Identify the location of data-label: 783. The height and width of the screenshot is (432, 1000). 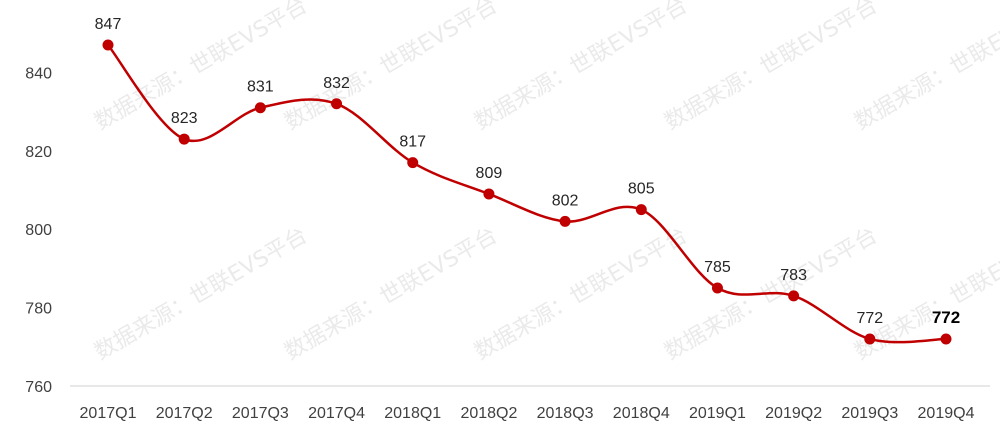
(793, 275).